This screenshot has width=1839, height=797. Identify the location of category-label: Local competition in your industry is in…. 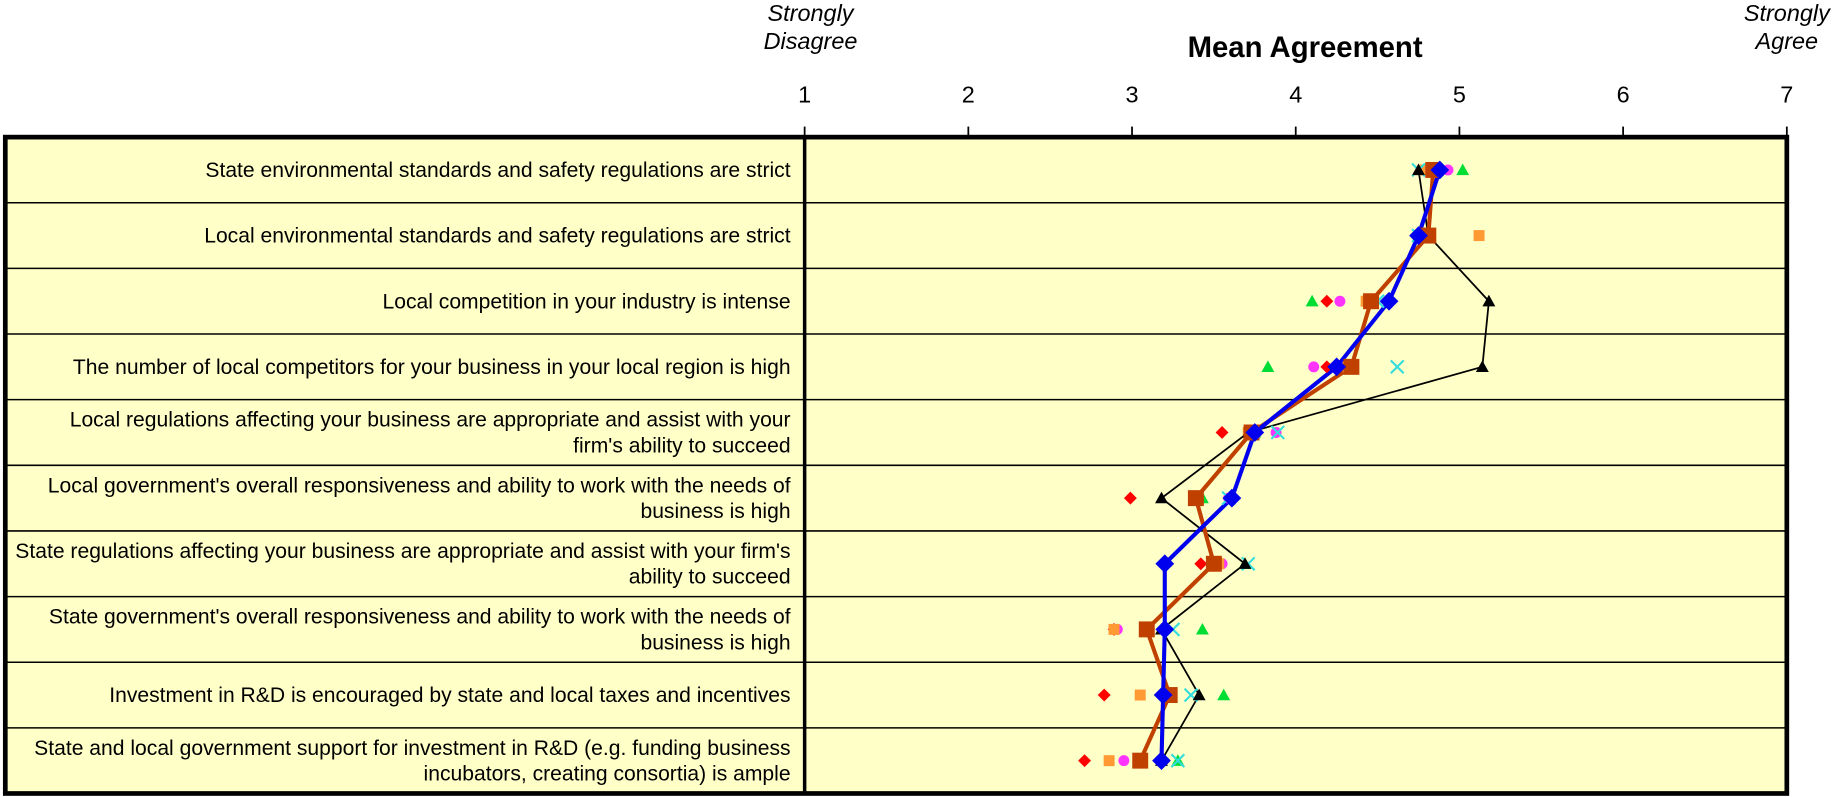
(586, 301).